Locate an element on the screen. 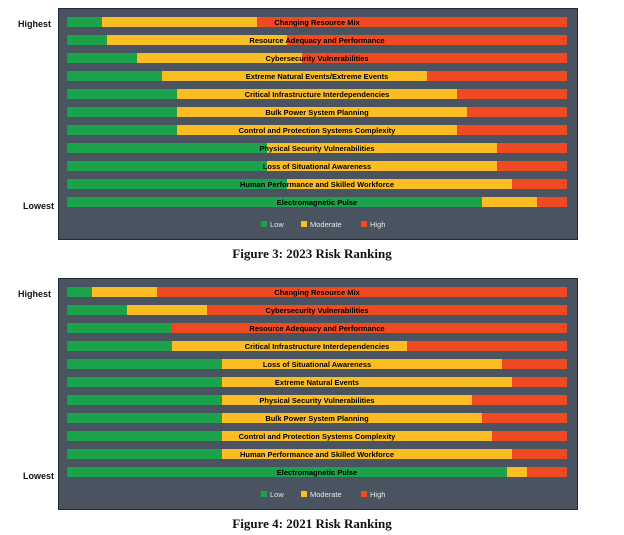 The width and height of the screenshot is (624, 535). legend-swatch-high is located at coordinates (364, 224).